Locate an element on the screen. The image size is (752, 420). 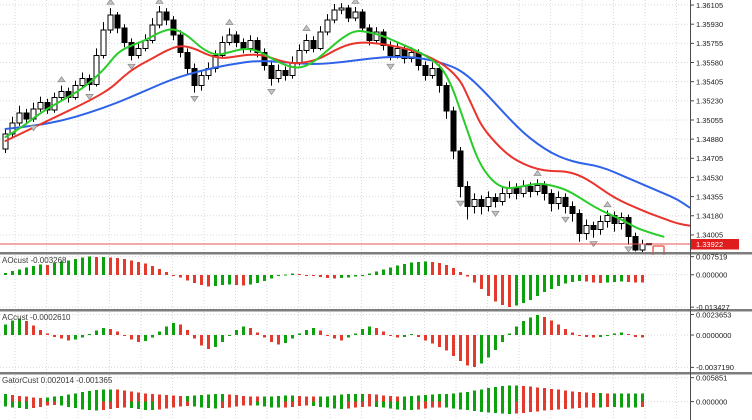
axis-tick-label: 1.34705 is located at coordinates (709, 158).